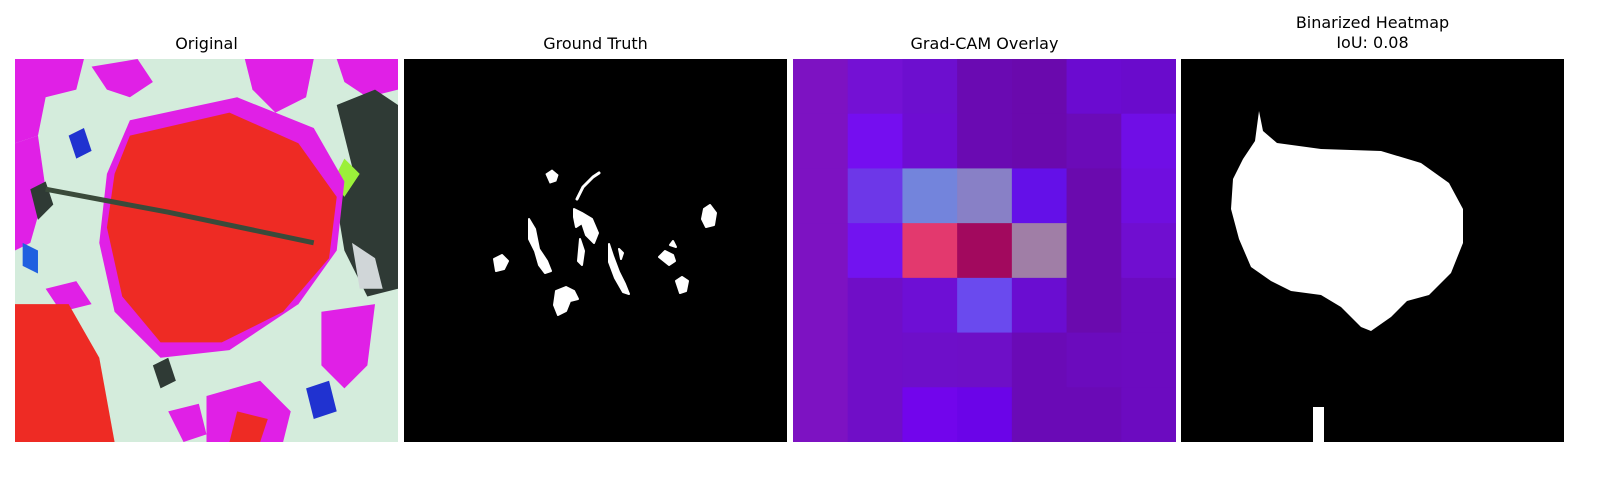  I want to click on panel-subtitle: IoU: 0.08, so click(1372, 42).